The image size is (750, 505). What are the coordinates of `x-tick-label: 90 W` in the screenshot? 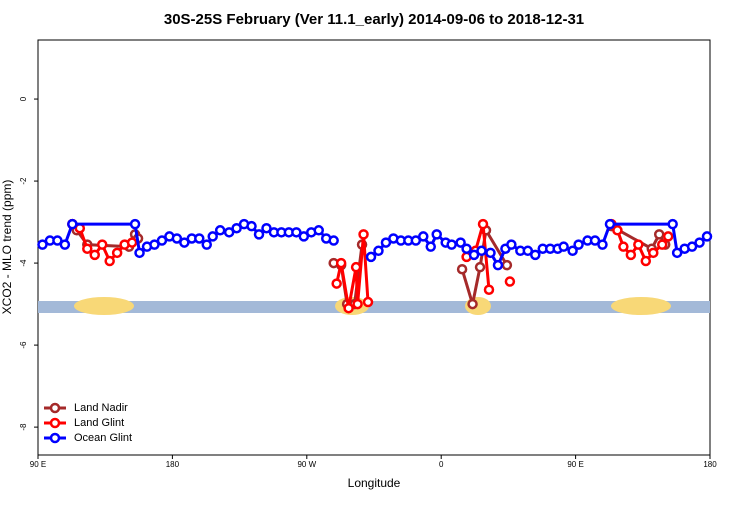 It's located at (306, 464).